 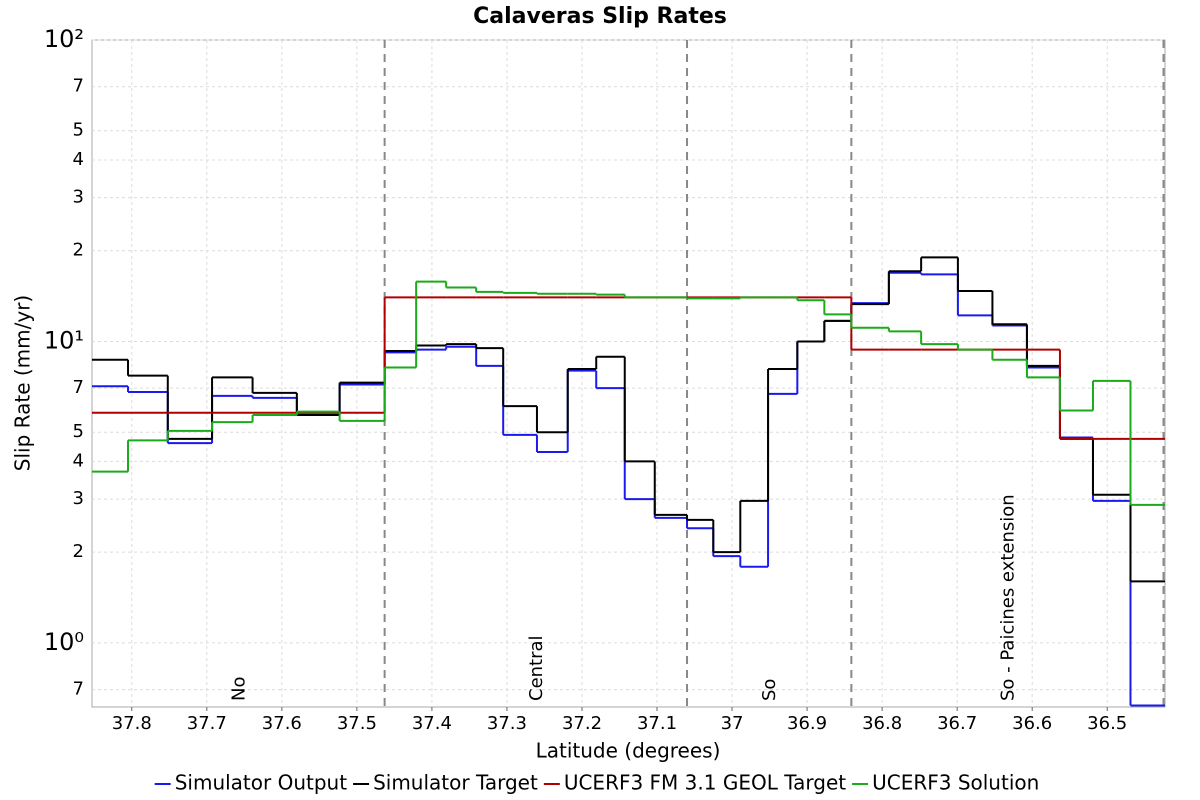 I want to click on x-tick-label: 36.9, so click(x=807, y=723).